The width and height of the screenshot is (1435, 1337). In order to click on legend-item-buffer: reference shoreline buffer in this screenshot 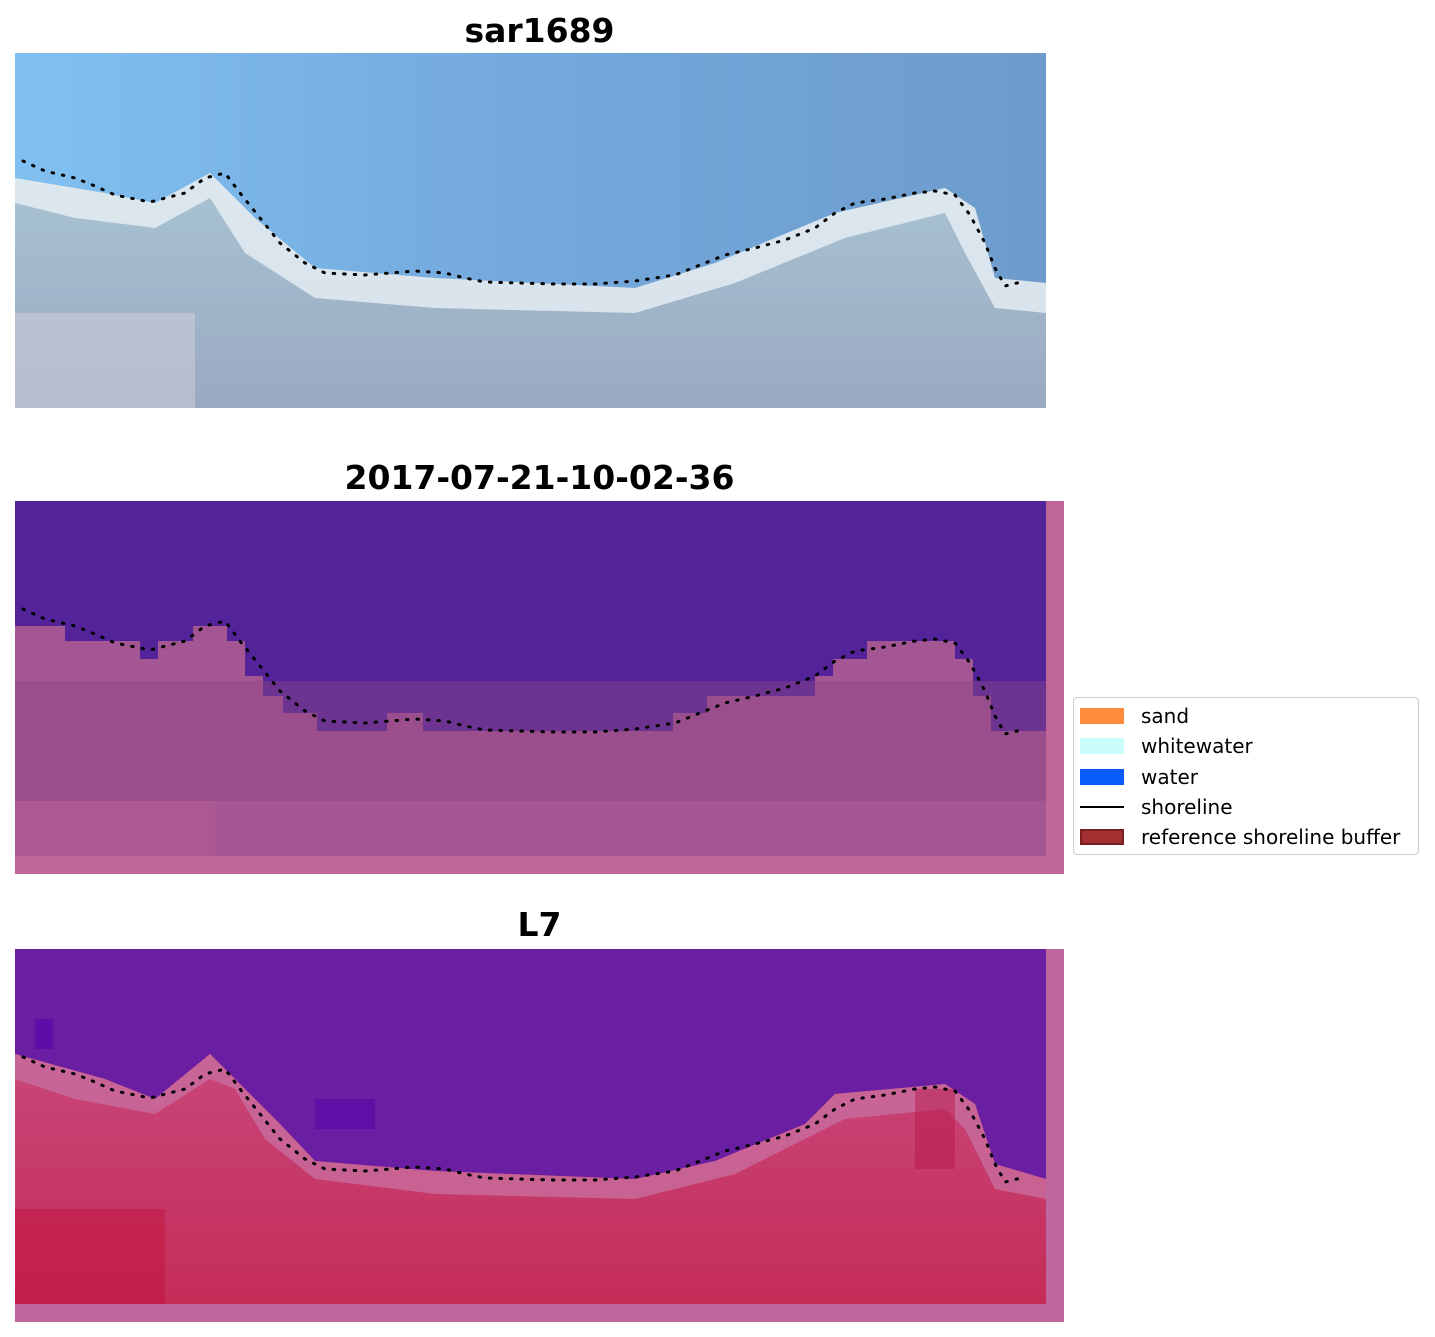, I will do `click(1240, 837)`.